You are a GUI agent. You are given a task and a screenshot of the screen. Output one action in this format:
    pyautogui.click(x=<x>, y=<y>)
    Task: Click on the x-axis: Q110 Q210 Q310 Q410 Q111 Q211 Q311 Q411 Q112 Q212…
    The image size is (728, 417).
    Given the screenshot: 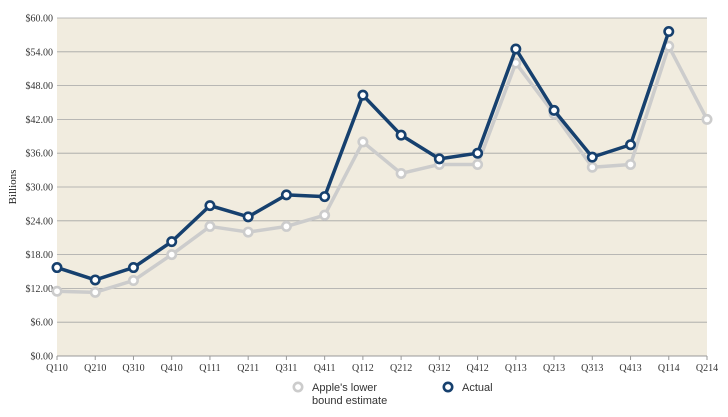 What is the action you would take?
    pyautogui.click(x=382, y=364)
    